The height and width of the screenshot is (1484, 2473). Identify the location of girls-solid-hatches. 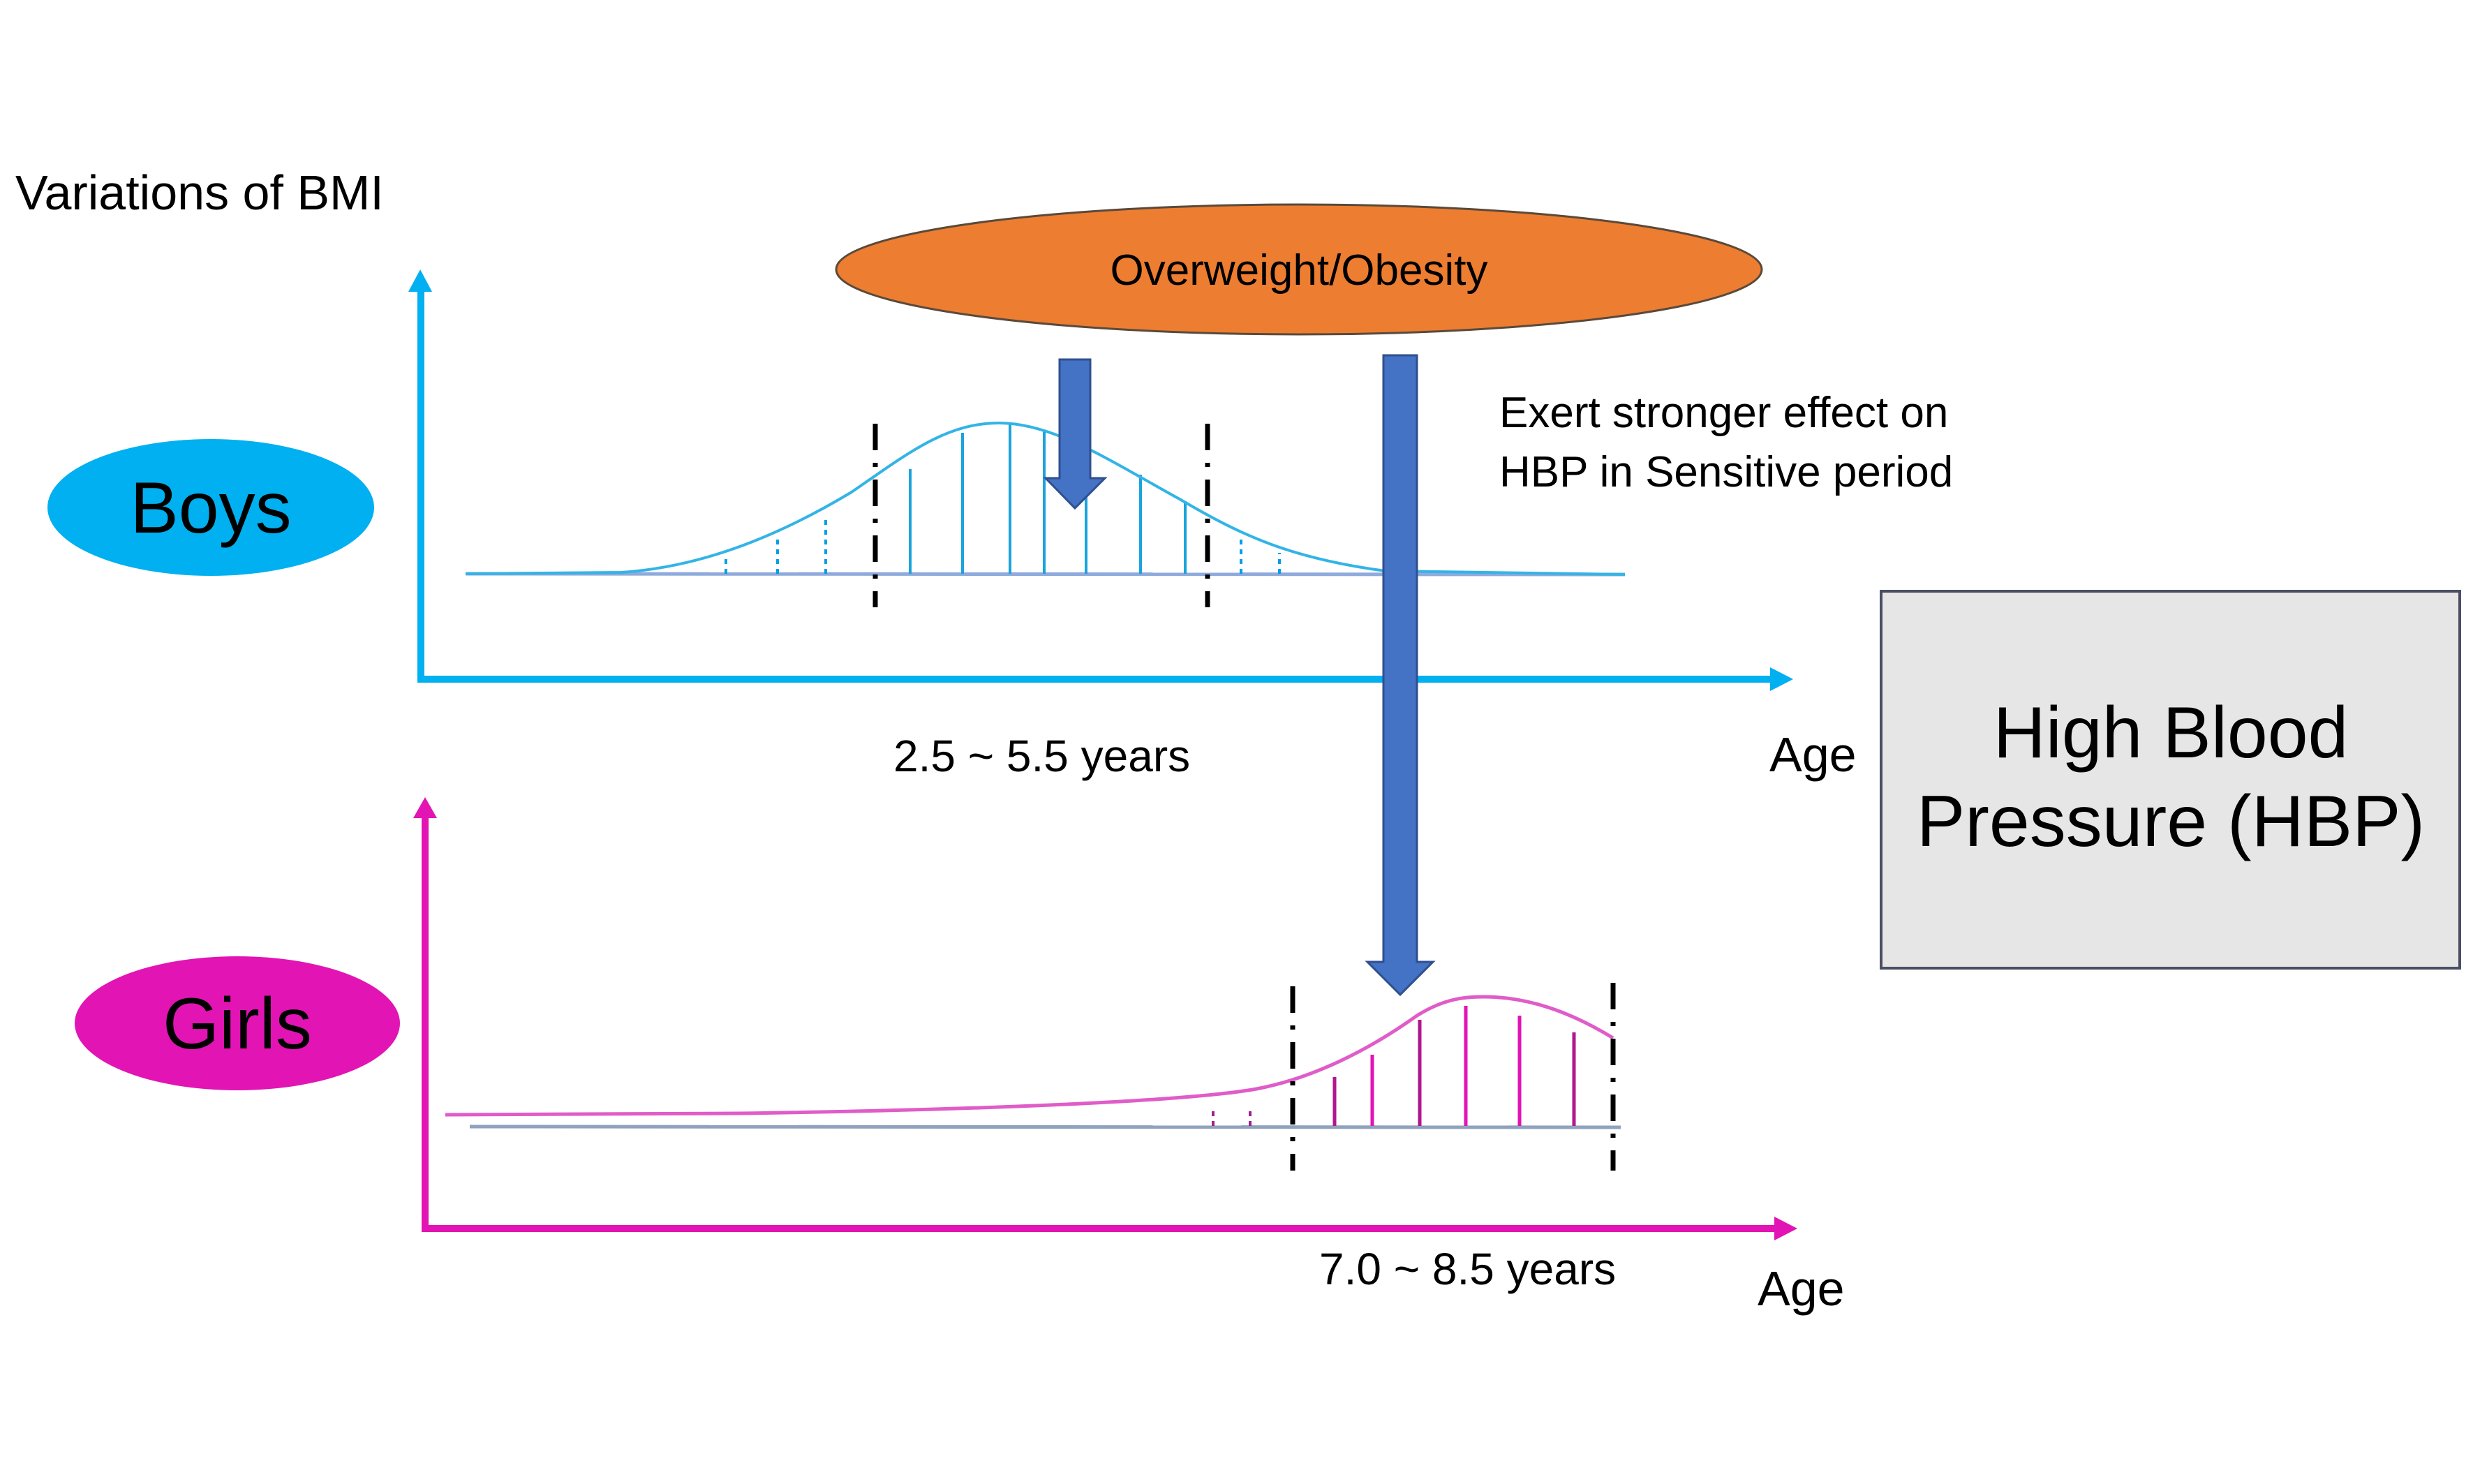
(1454, 1066).